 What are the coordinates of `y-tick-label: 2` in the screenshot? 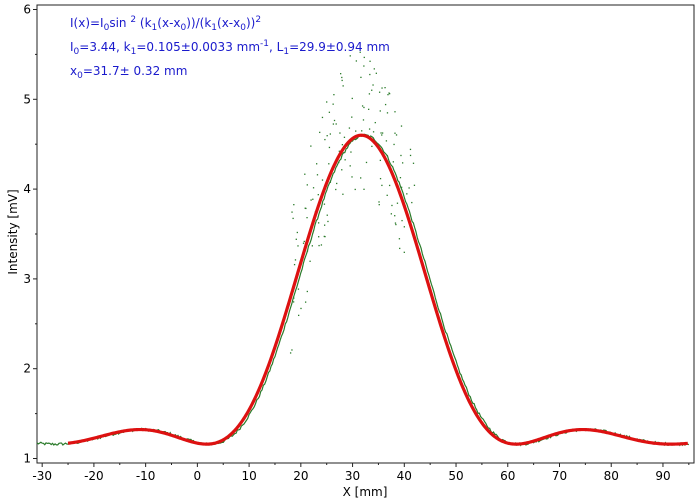 It's located at (27, 369).